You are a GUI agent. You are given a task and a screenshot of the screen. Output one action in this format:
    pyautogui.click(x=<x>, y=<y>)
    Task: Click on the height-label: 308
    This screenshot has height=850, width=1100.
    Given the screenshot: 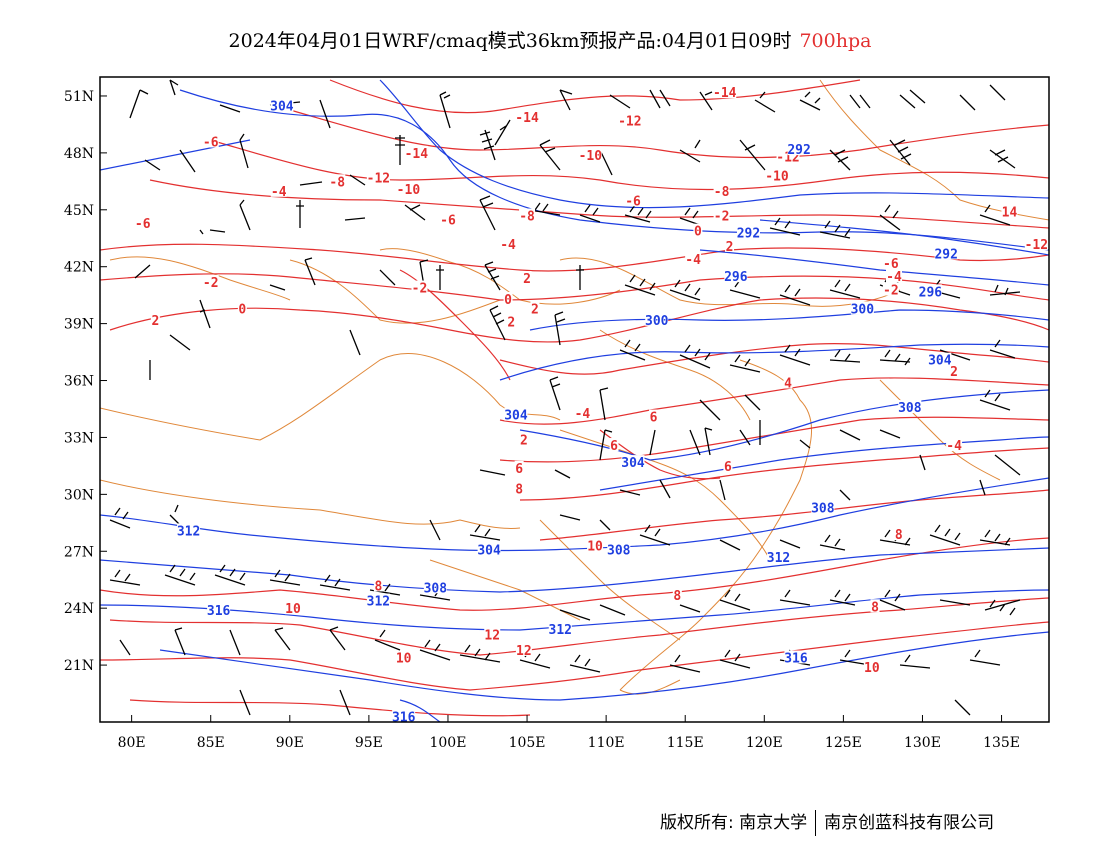 What is the action you would take?
    pyautogui.click(x=910, y=408)
    